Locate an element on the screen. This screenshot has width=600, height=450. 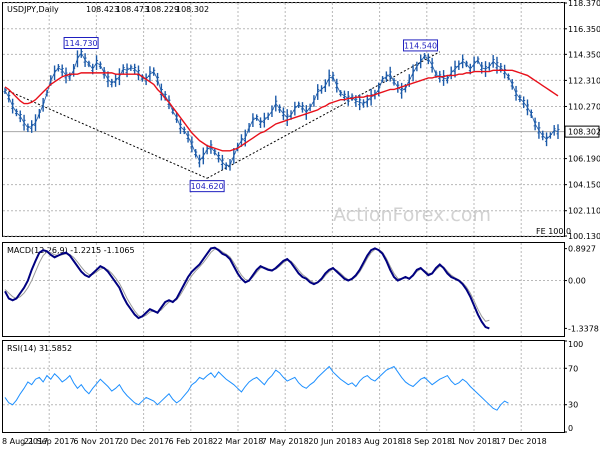
price-tick-label: 100.130 is located at coordinates (584, 236).